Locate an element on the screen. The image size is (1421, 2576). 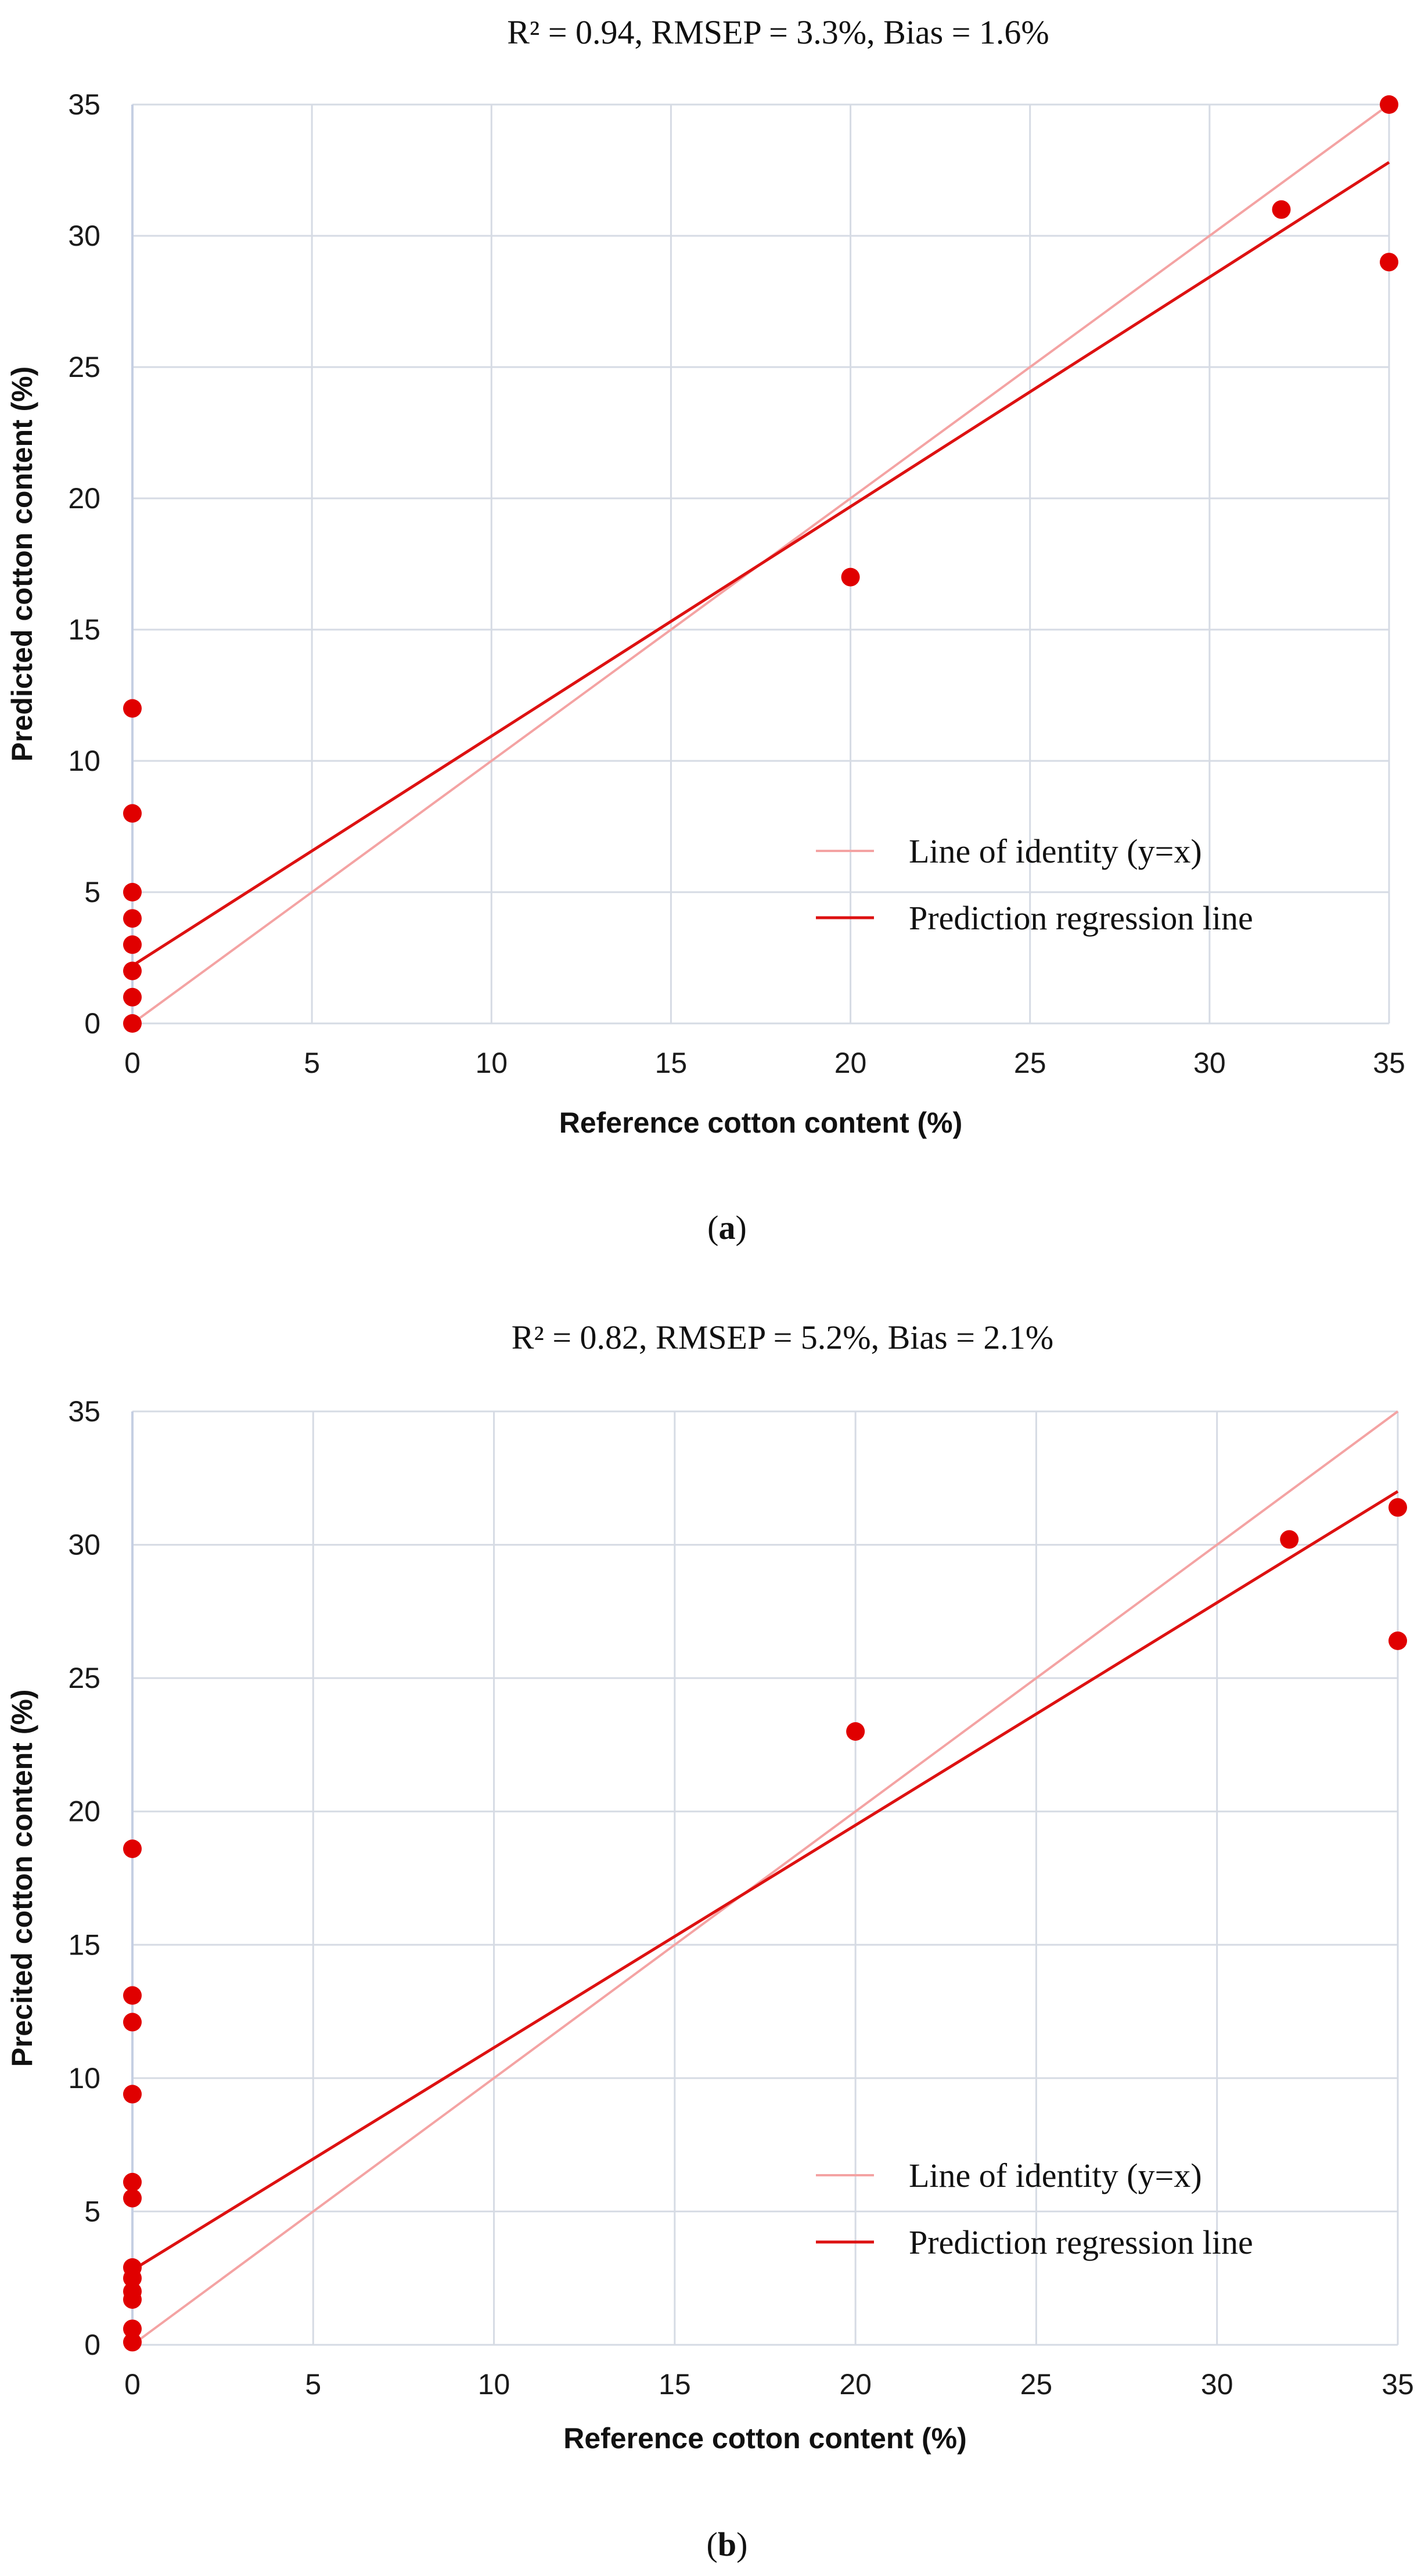
figure-caption: (b) is located at coordinates (727, 2544).